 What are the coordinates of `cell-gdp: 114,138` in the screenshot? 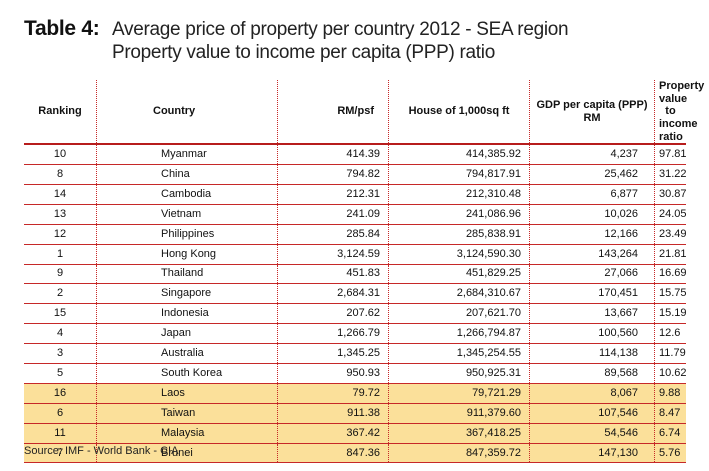 It's located at (592, 353).